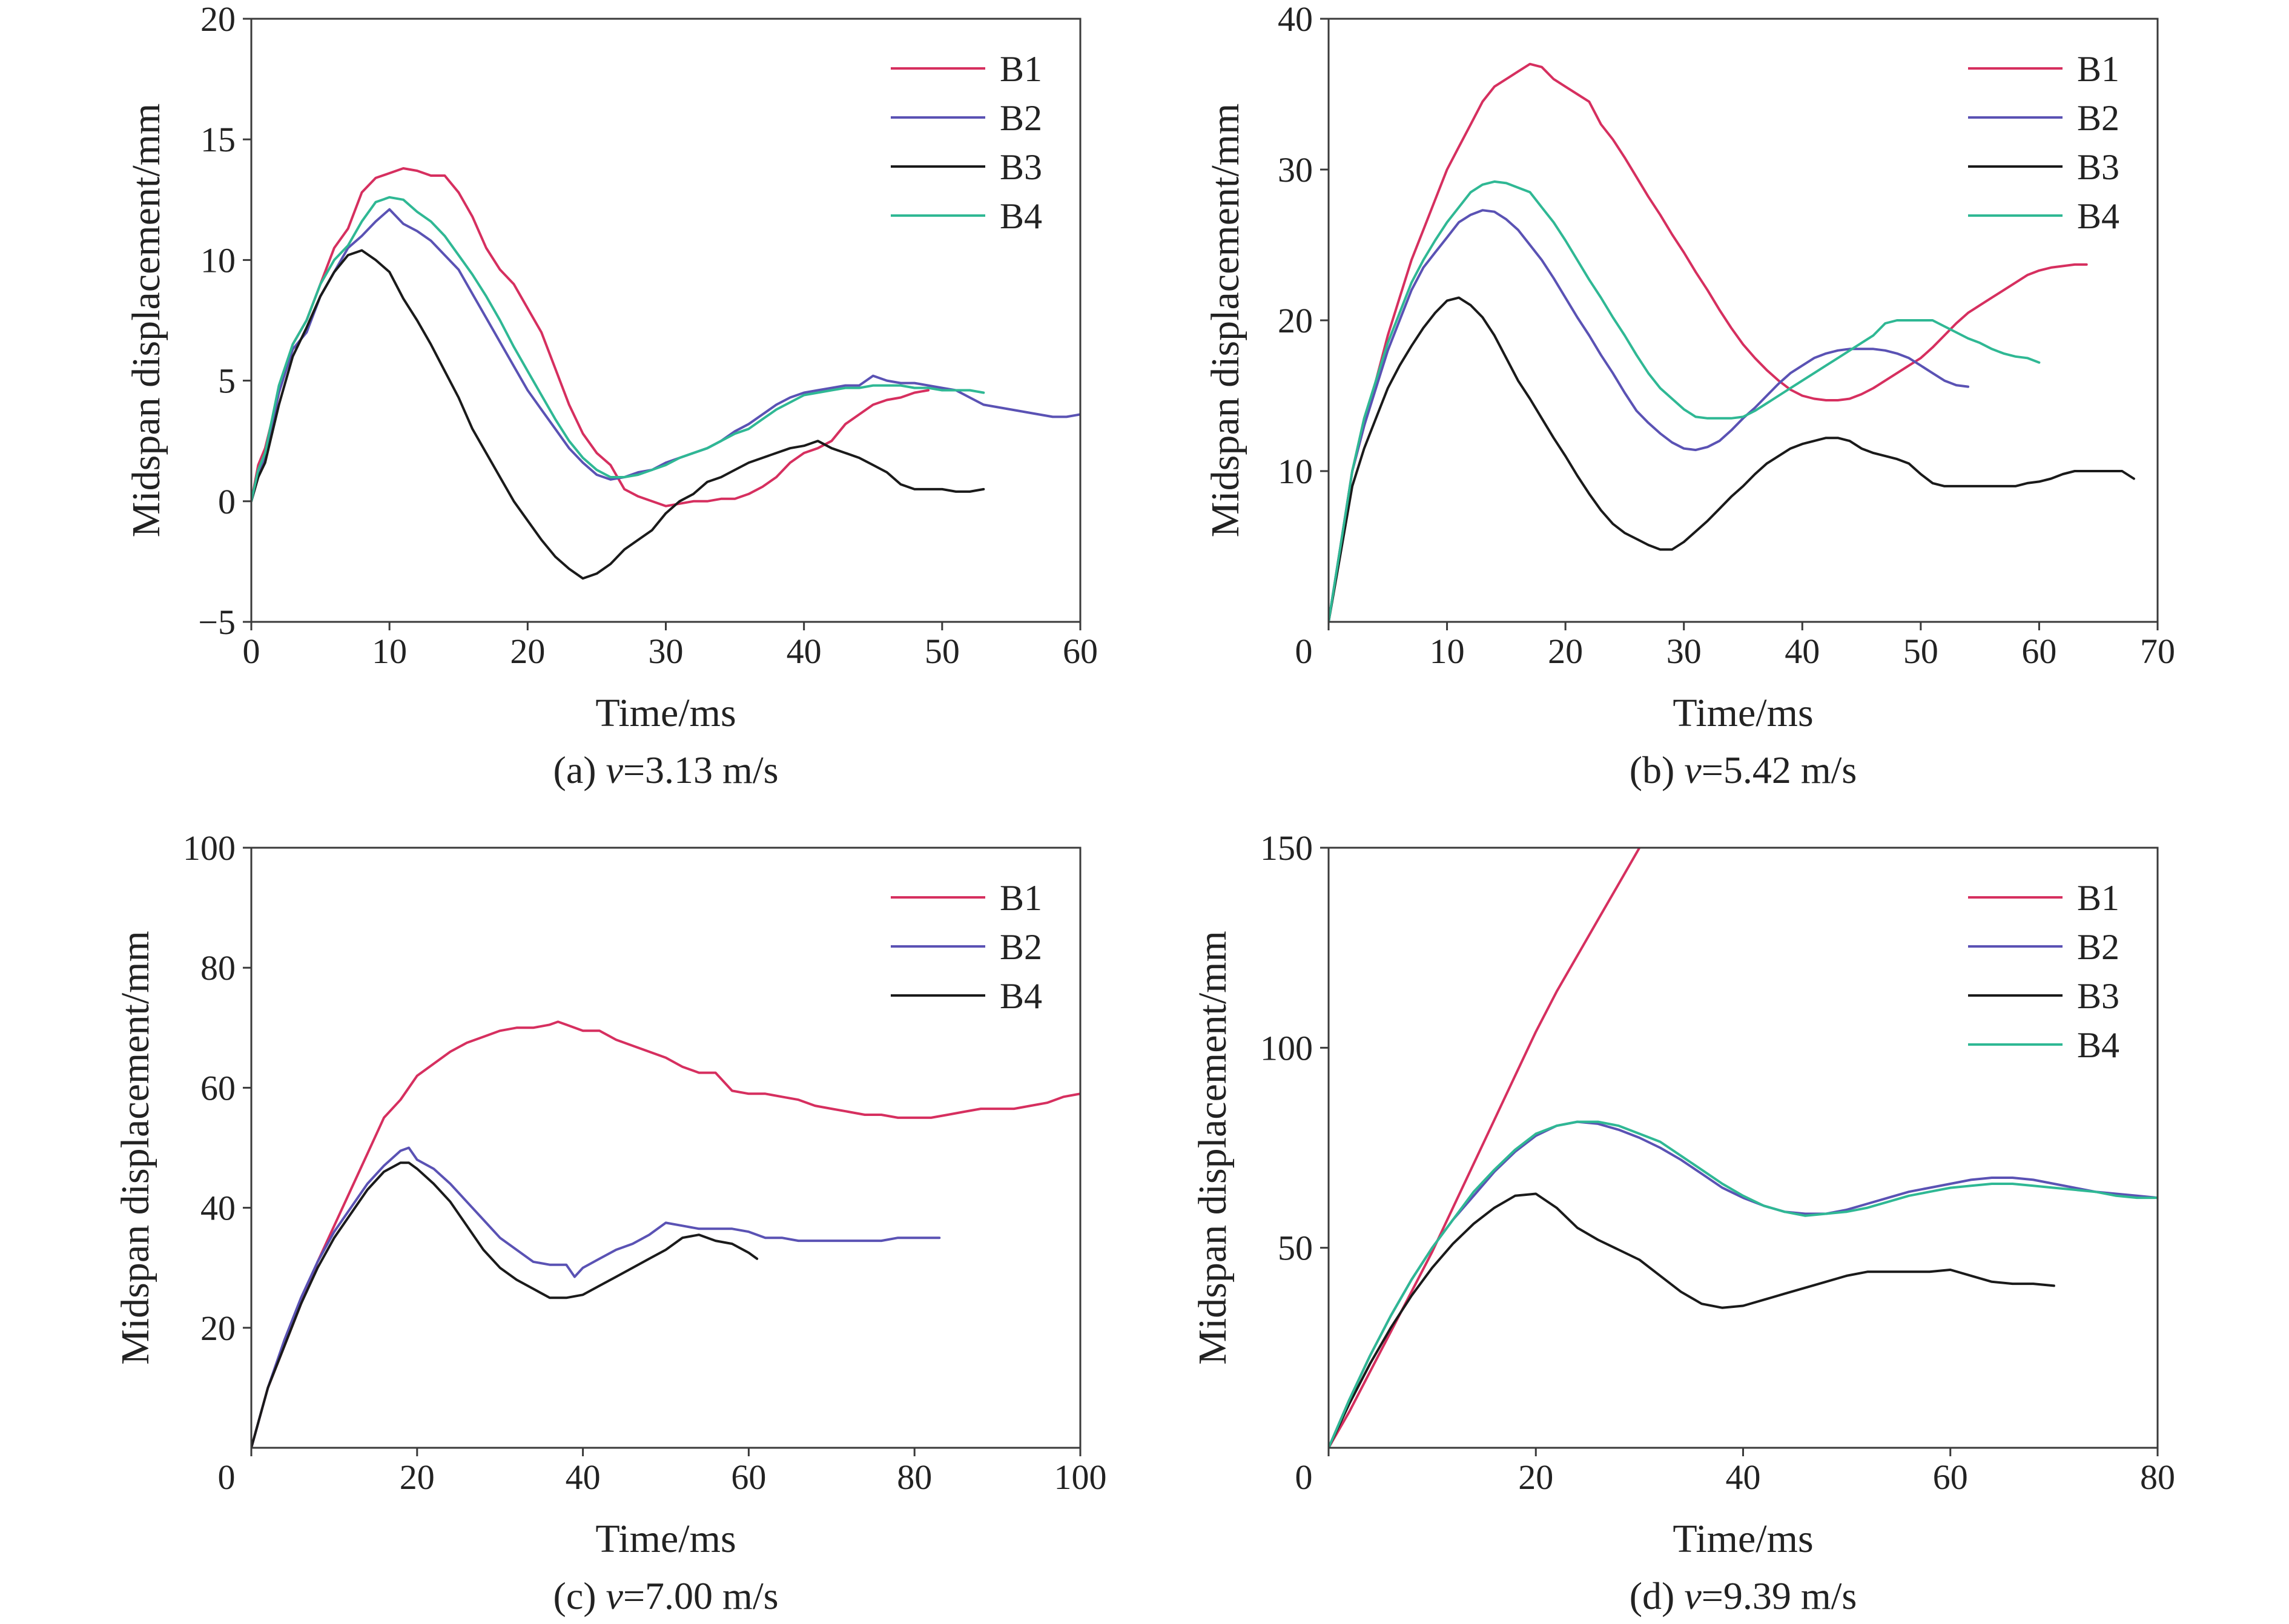 This screenshot has width=2289, height=1624. What do you see at coordinates (1779, 1595) in the screenshot?
I see `caption-value: =9.39 m/s` at bounding box center [1779, 1595].